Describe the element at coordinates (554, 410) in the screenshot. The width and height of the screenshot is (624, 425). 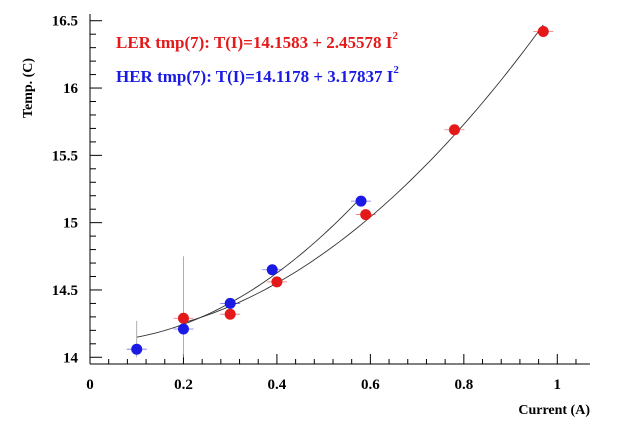
I see `x-axis-label: Current (A)` at that location.